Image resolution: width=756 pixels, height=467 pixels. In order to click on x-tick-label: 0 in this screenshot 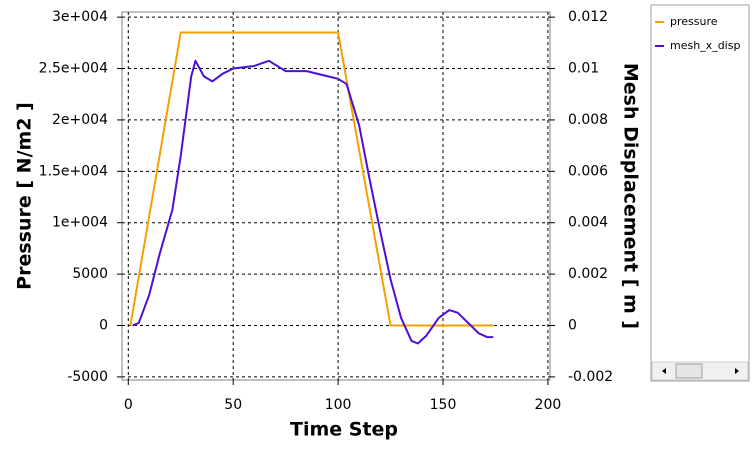, I will do `click(128, 405)`.